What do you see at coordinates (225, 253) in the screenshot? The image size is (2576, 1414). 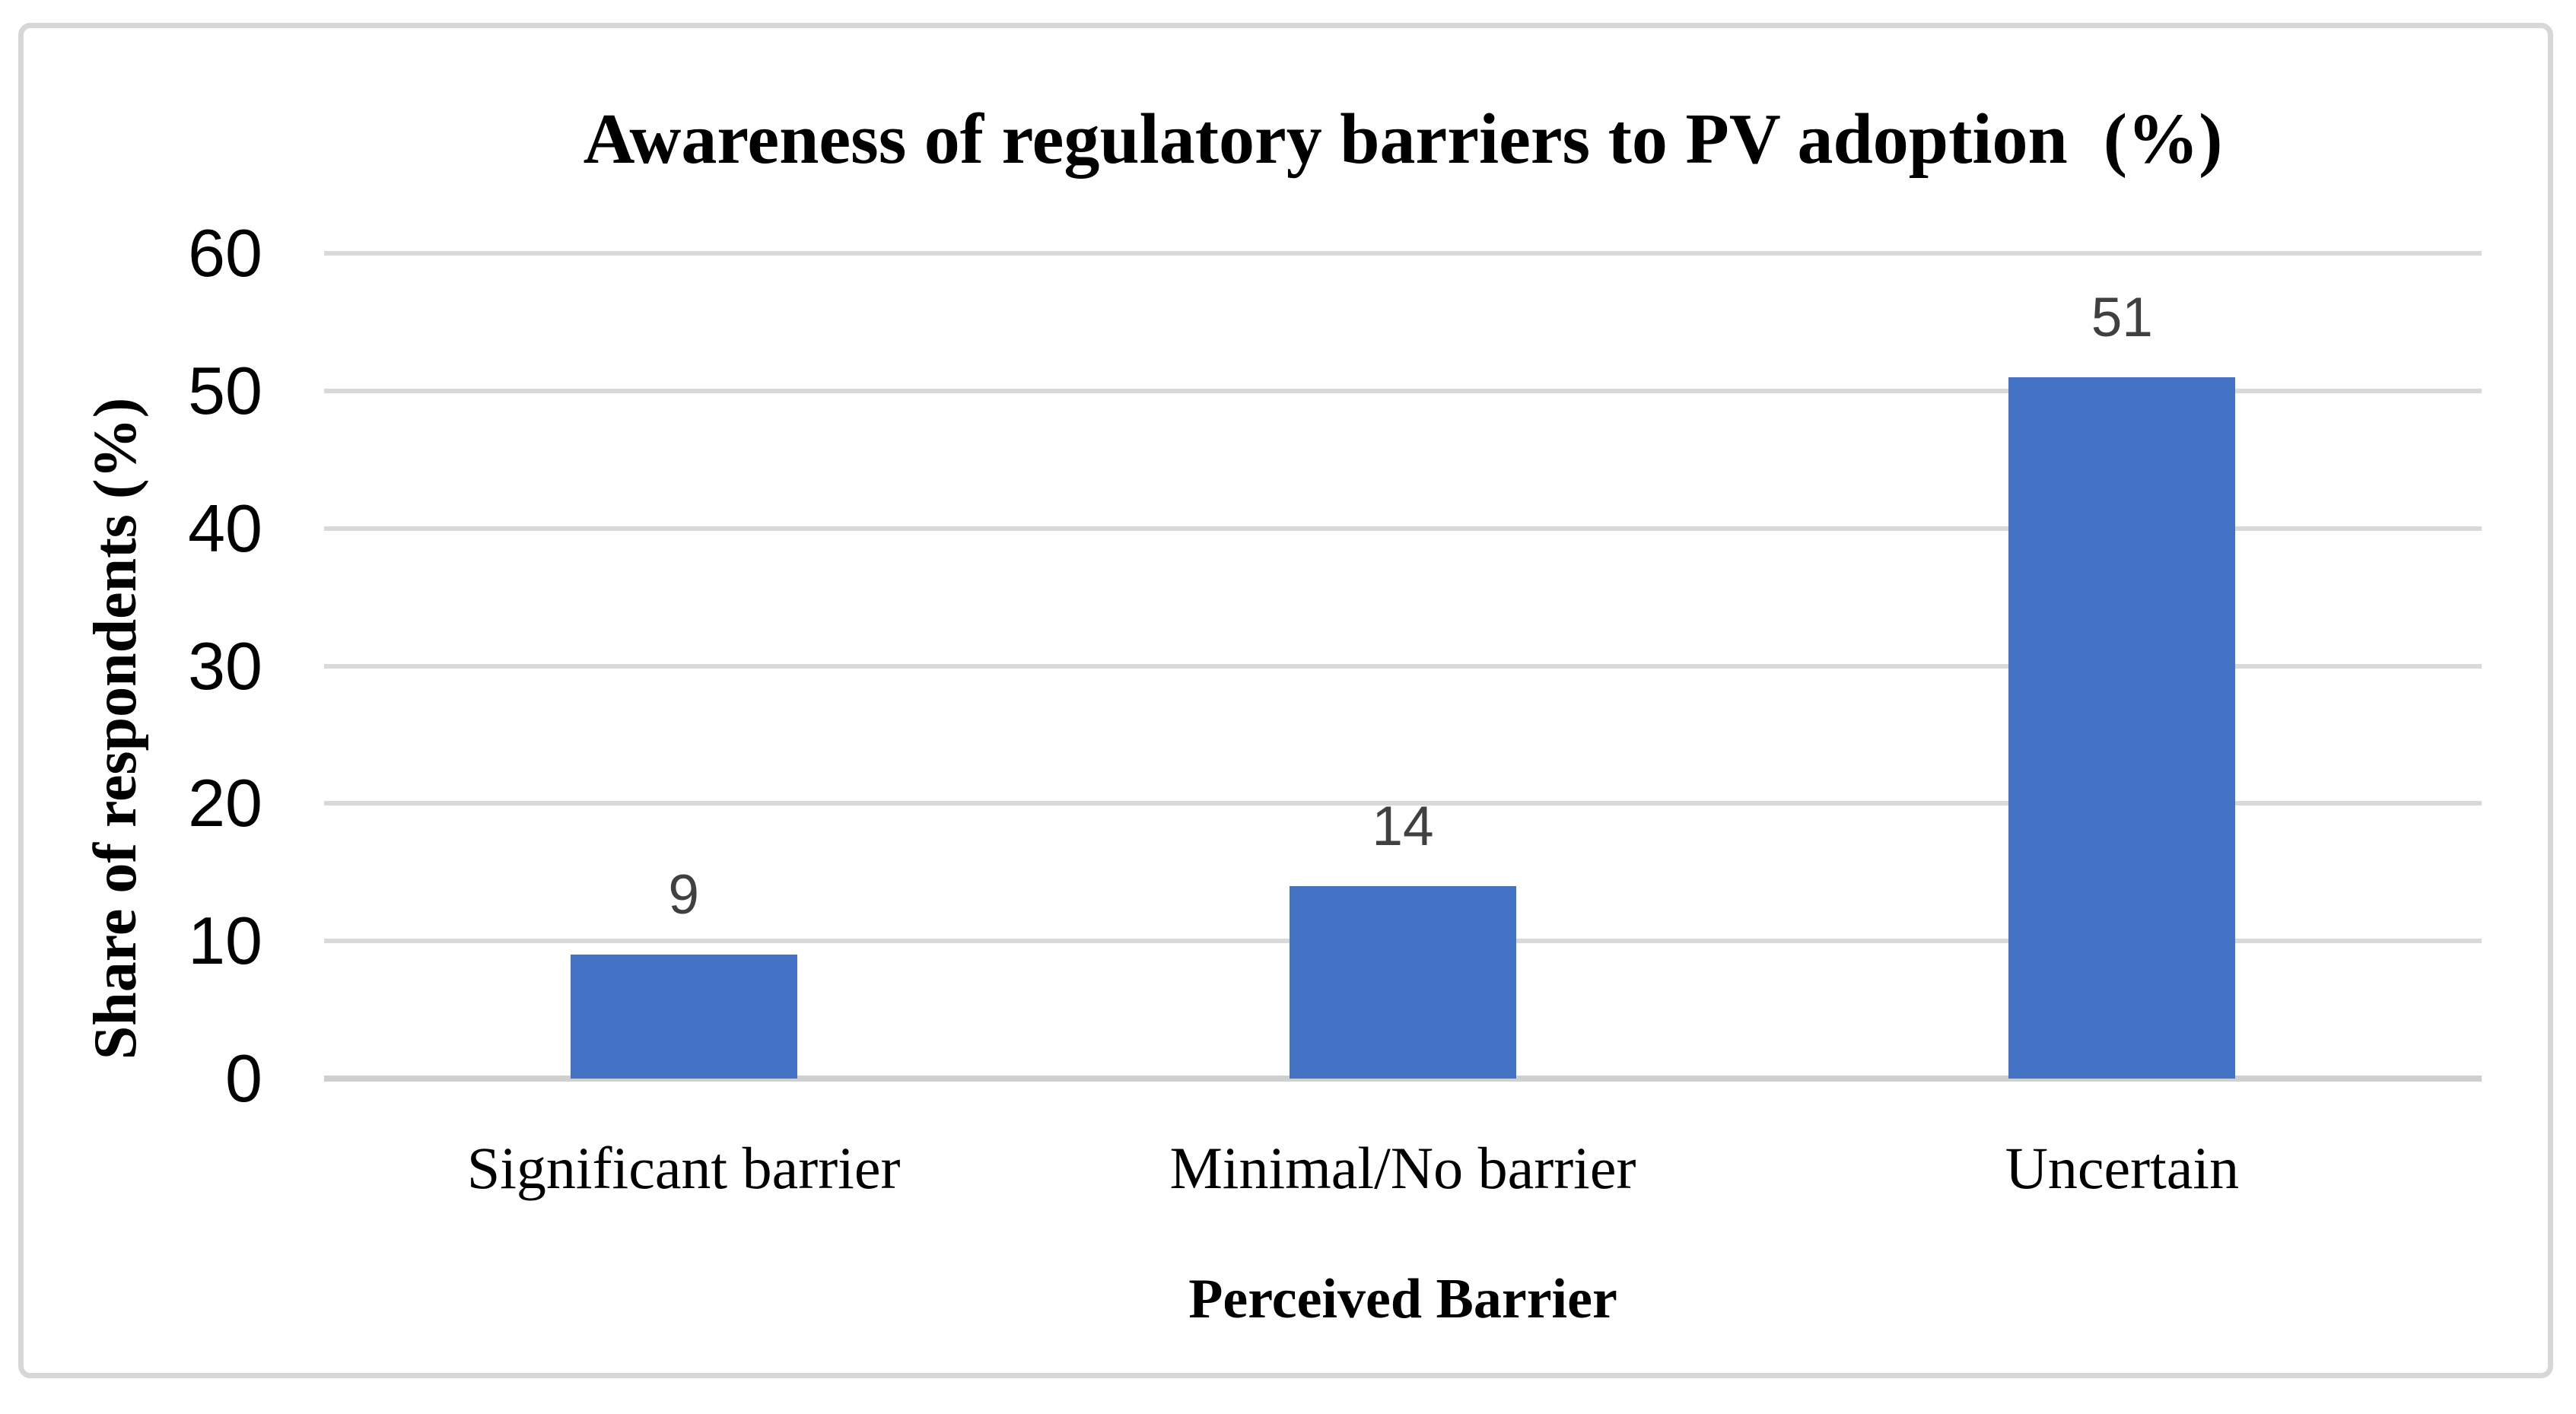 I see `y-tick-label: 60` at bounding box center [225, 253].